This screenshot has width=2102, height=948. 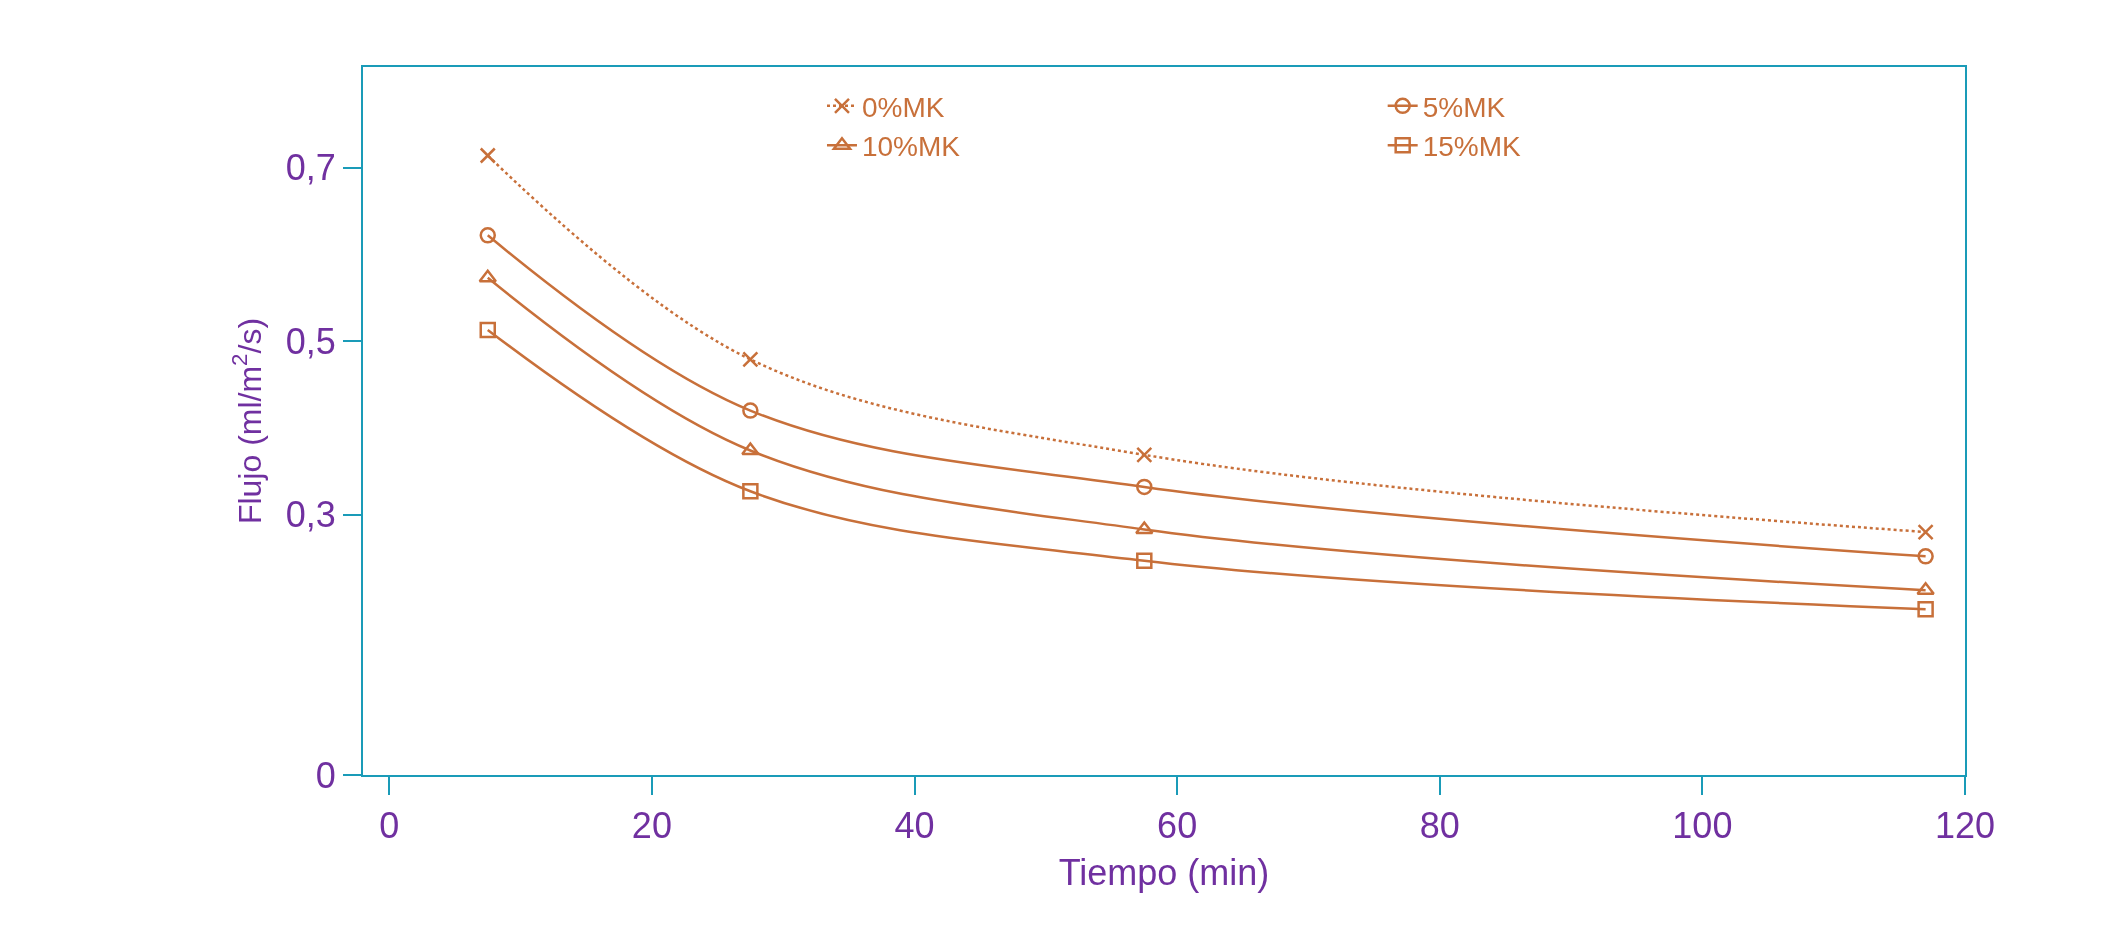 What do you see at coordinates (310, 168) in the screenshot?
I see `y-tick-label: 0,7` at bounding box center [310, 168].